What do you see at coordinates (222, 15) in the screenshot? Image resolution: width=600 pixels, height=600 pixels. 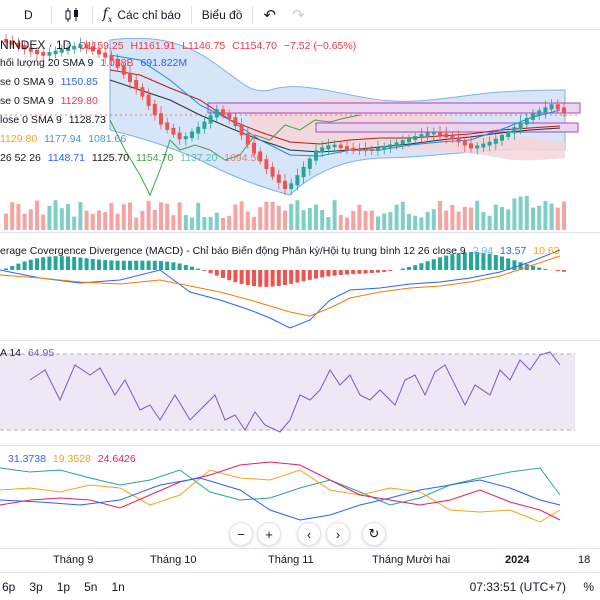 I see `chart-type-button: Biểu đồ` at bounding box center [222, 15].